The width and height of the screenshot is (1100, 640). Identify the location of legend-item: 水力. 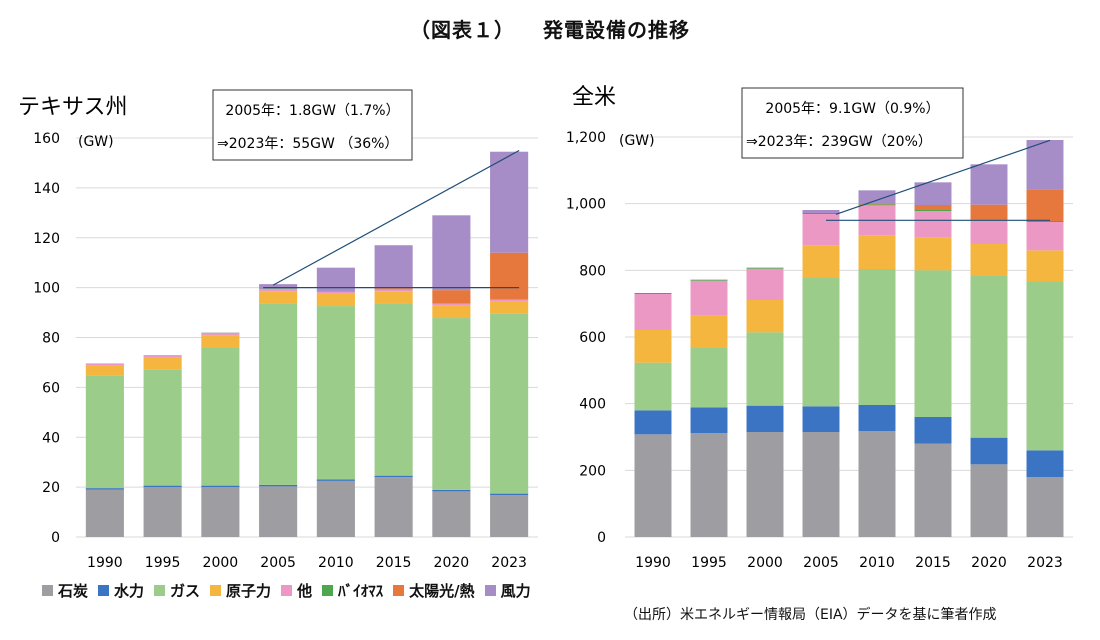
(121, 590).